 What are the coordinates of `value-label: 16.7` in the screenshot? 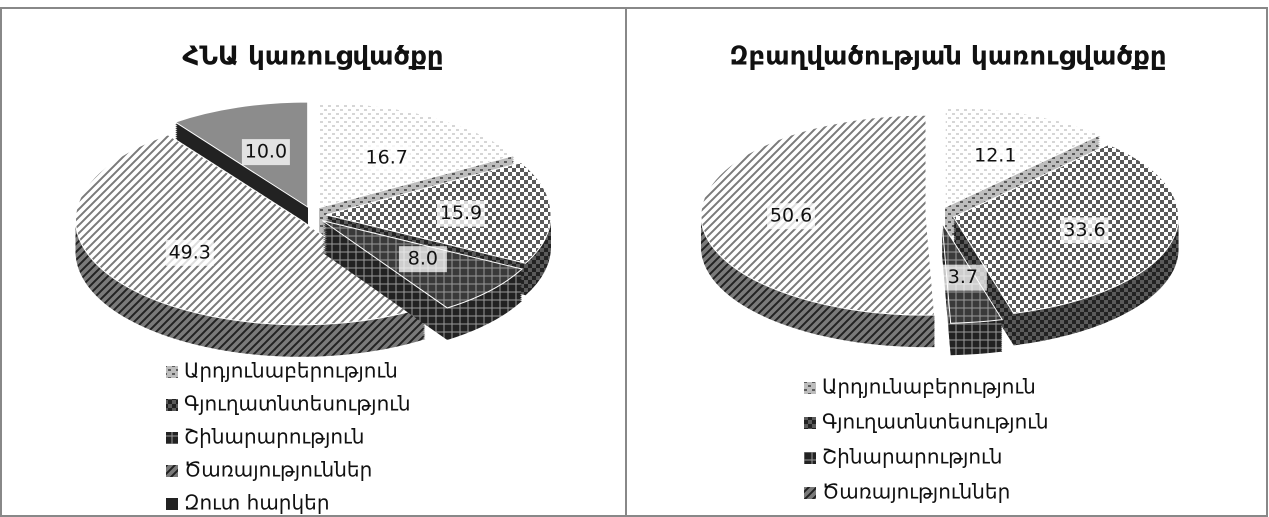 It's located at (387, 157).